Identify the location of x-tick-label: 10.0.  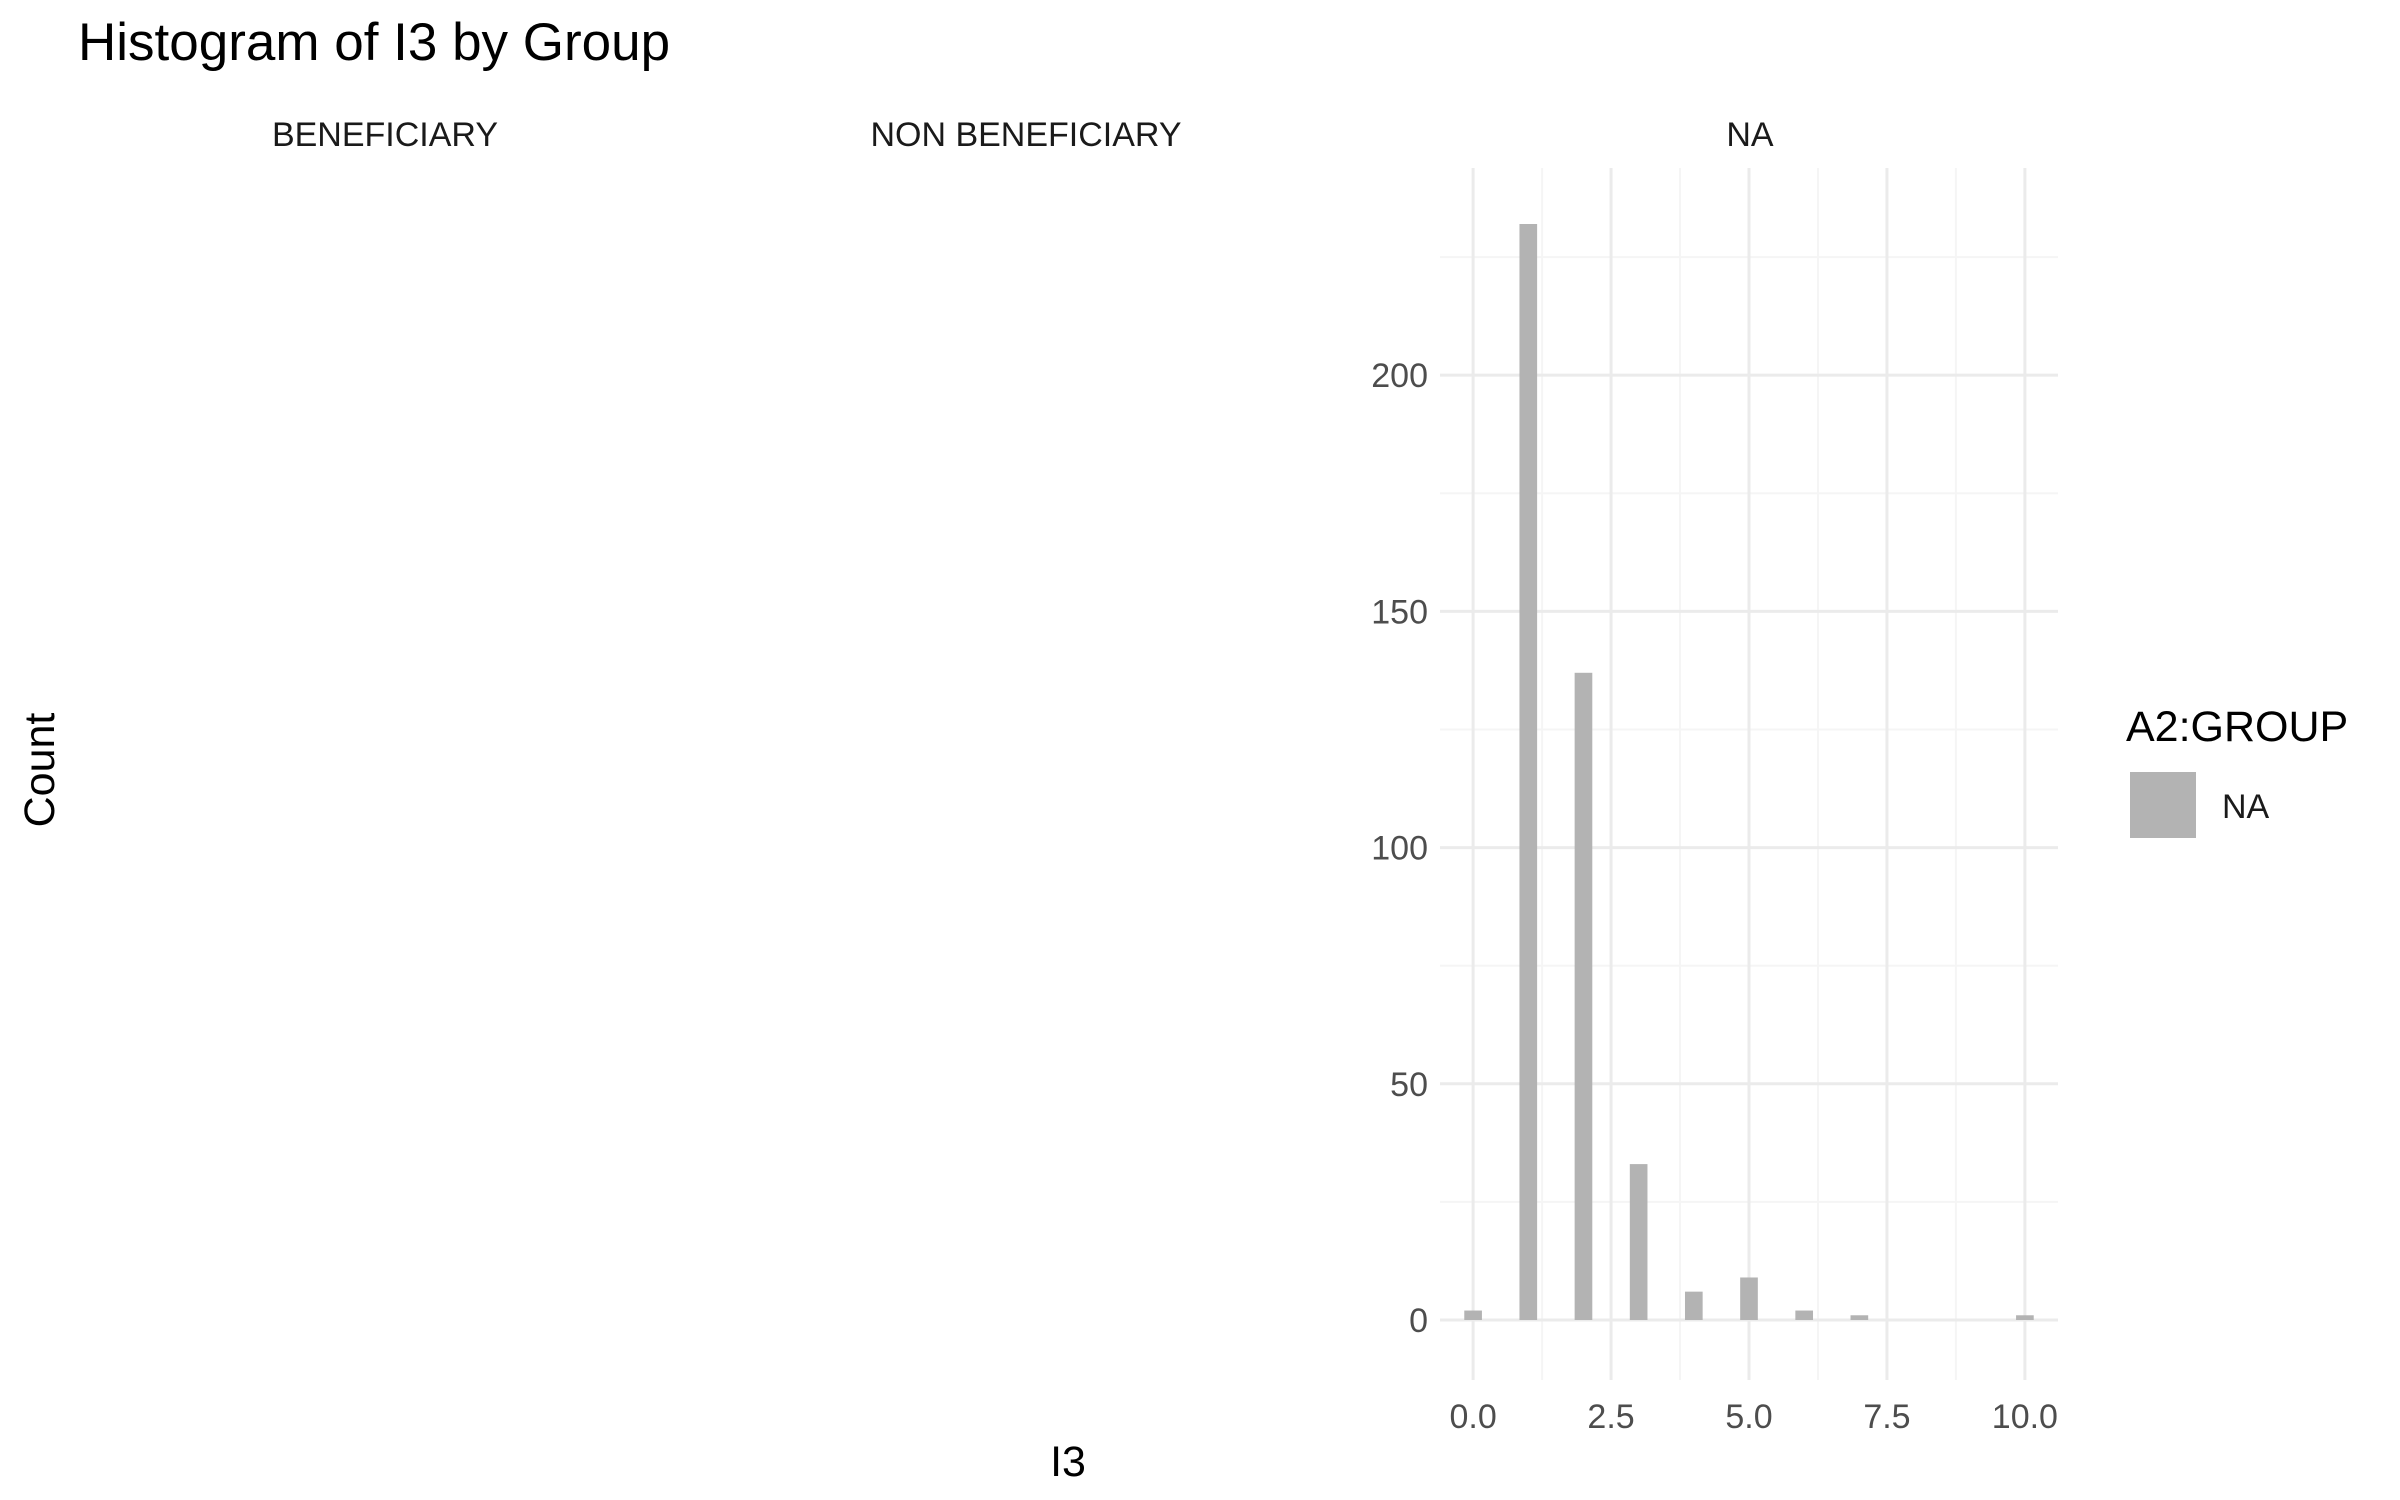
(2025, 1417).